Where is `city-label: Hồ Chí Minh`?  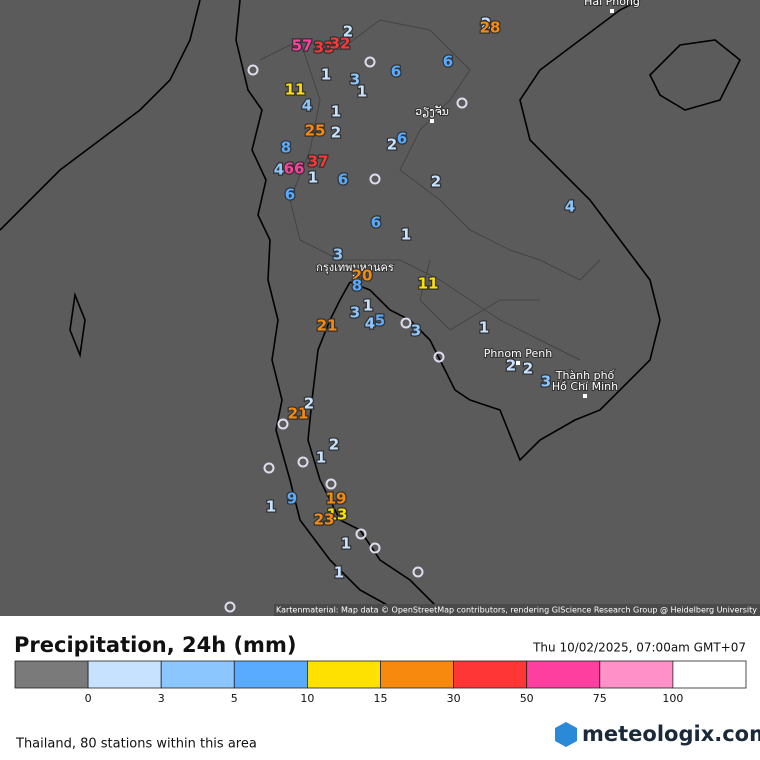
city-label: Hồ Chí Minh is located at coordinates (585, 386).